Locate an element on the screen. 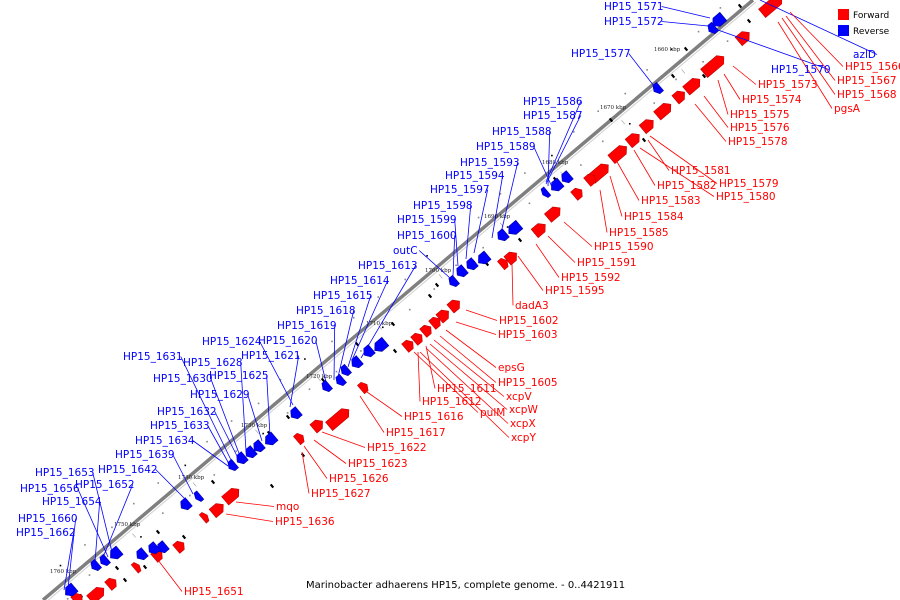  forward-gene-label: HP15_1584 is located at coordinates (654, 217).